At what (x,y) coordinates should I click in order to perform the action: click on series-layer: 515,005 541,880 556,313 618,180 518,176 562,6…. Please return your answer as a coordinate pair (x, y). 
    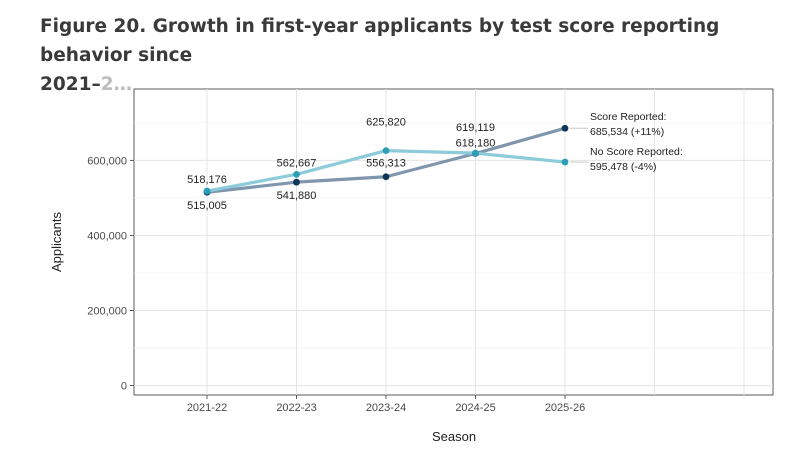
    Looking at the image, I should click on (435, 161).